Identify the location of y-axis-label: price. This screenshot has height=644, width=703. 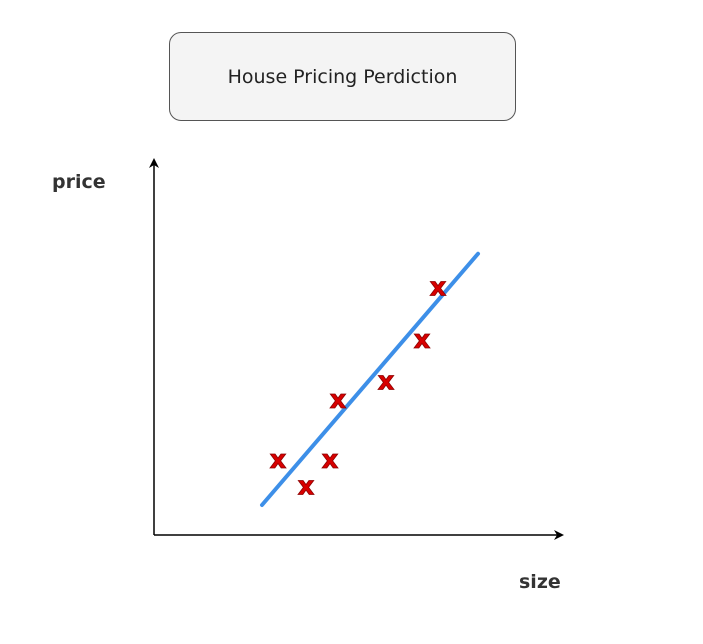
(79, 182).